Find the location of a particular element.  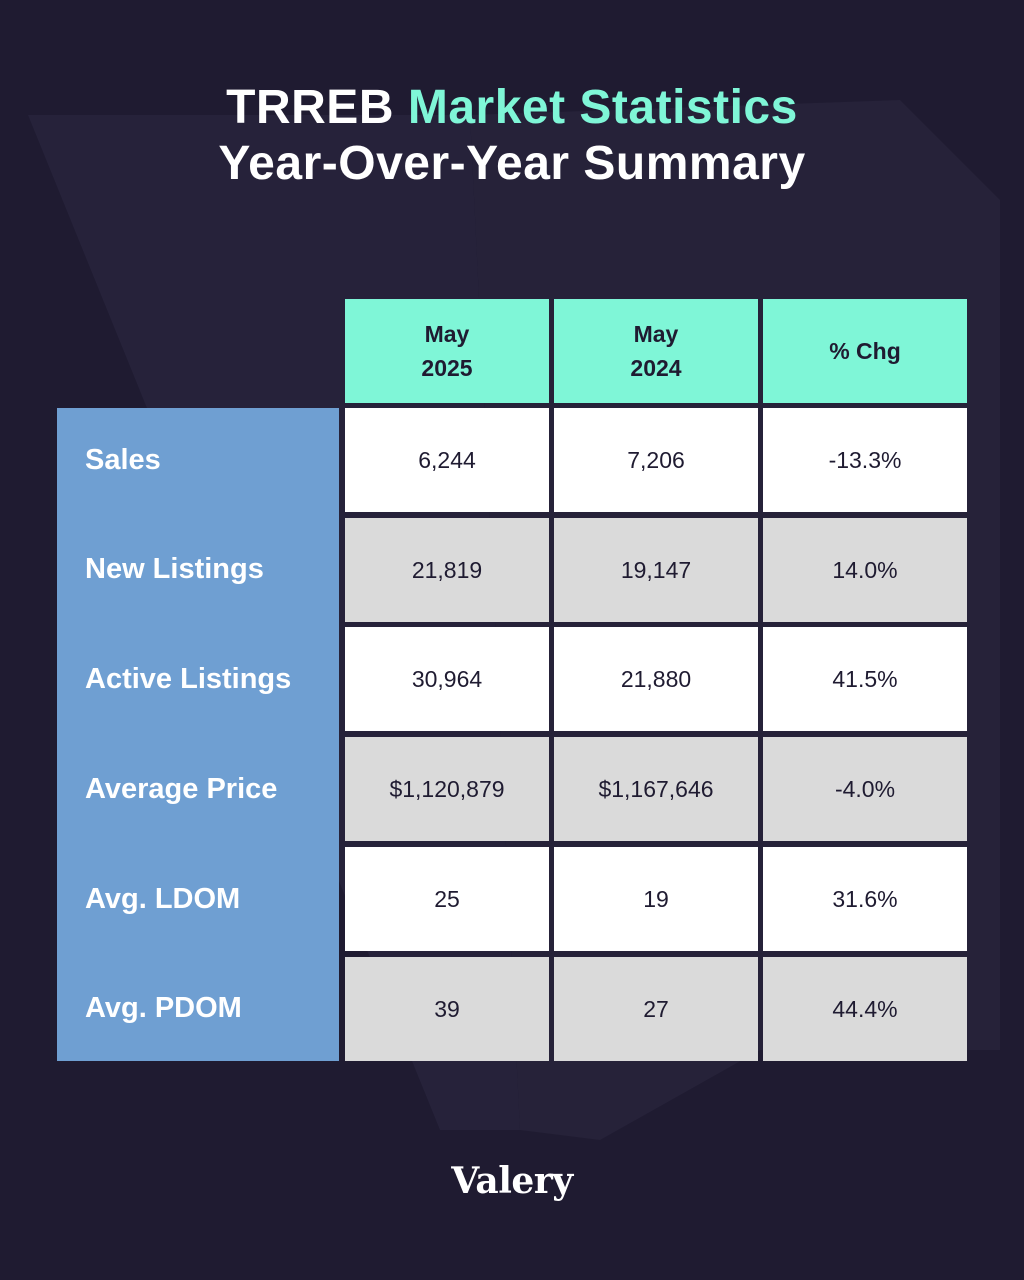

row-label-average-price: Average Price is located at coordinates (181, 789).